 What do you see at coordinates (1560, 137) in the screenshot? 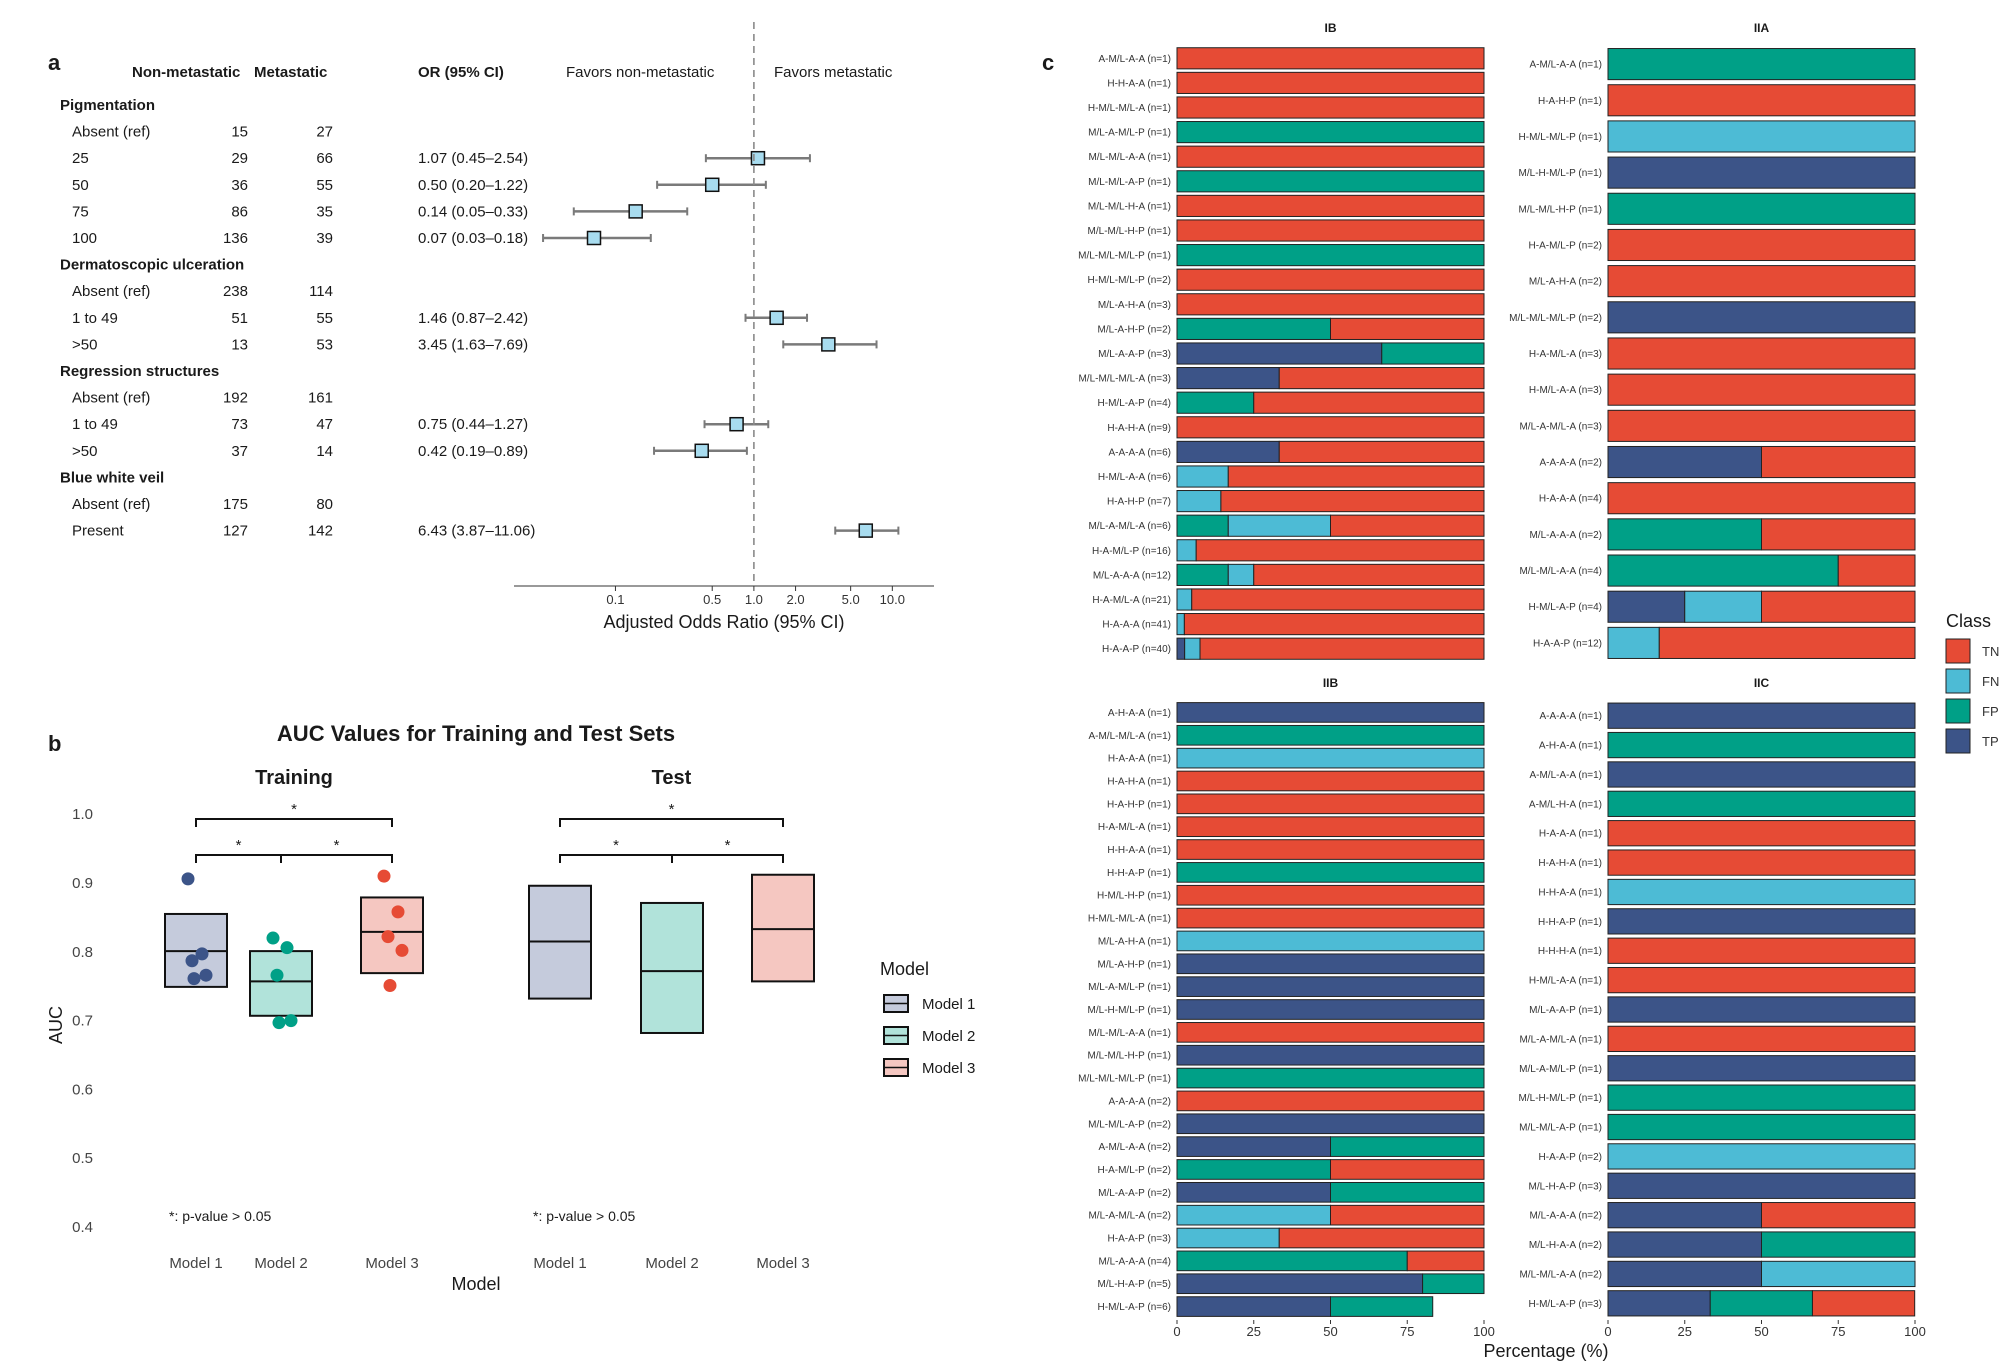
I see `bar-row-label: H-M/L-M/L-P (n=1)` at bounding box center [1560, 137].